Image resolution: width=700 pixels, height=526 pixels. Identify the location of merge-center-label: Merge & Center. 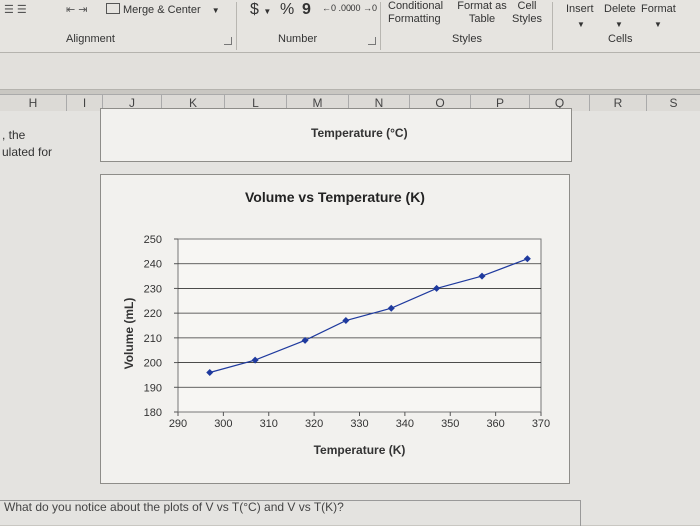
(162, 10).